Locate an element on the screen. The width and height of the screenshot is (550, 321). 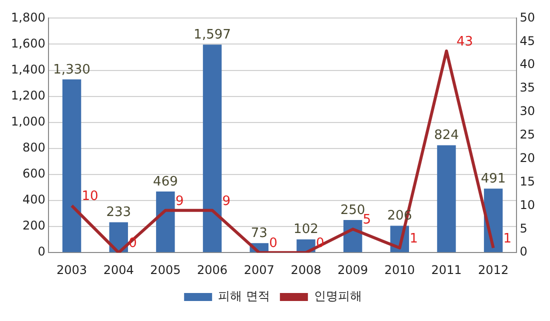
legend-label: 인명피해 is located at coordinates (338, 296).